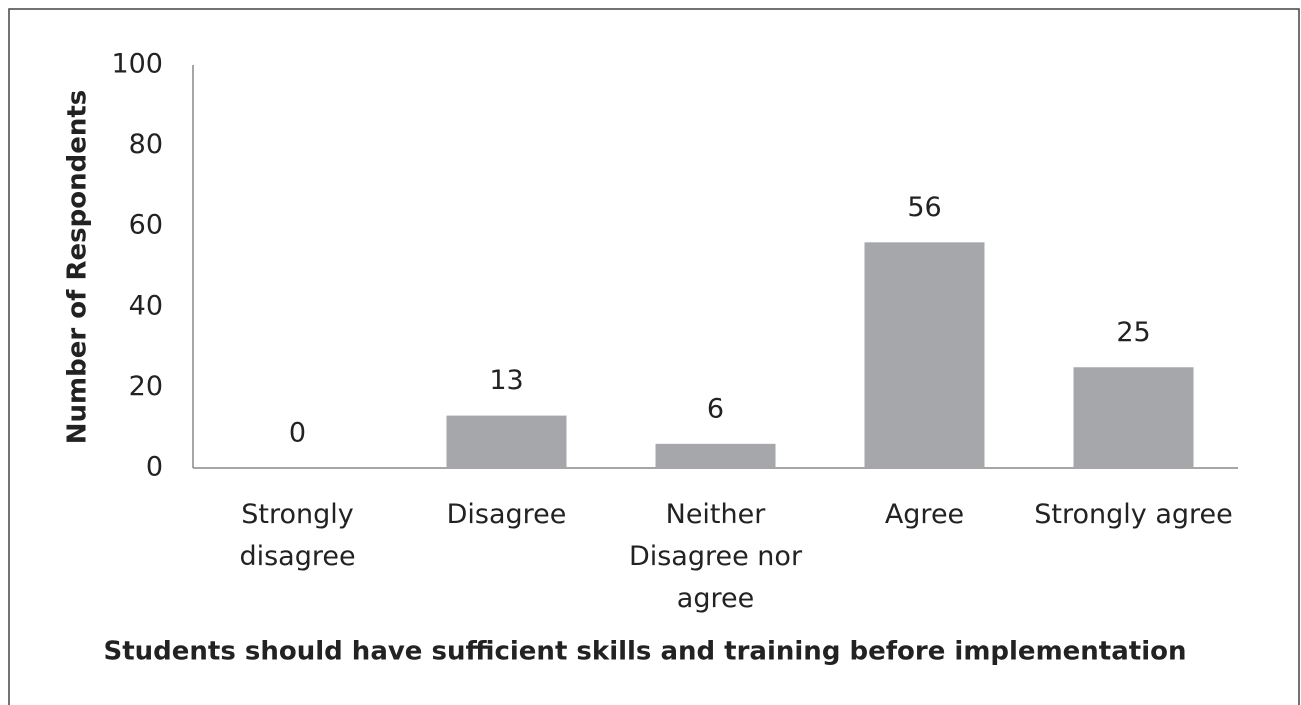 This screenshot has height=705, width=1301. I want to click on y-tick-label: 80, so click(146, 144).